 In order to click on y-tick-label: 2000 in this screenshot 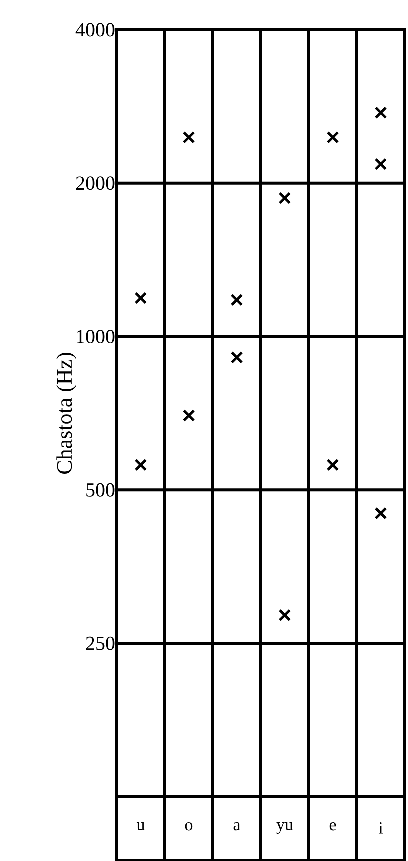, I will do `click(95, 183)`.